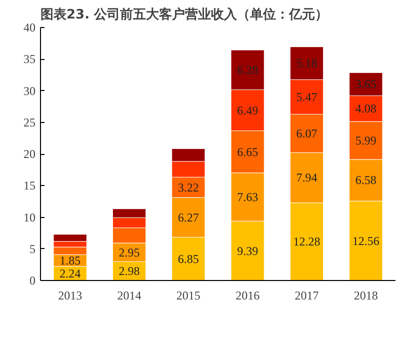  I want to click on data-label: 6.49, so click(247, 110).